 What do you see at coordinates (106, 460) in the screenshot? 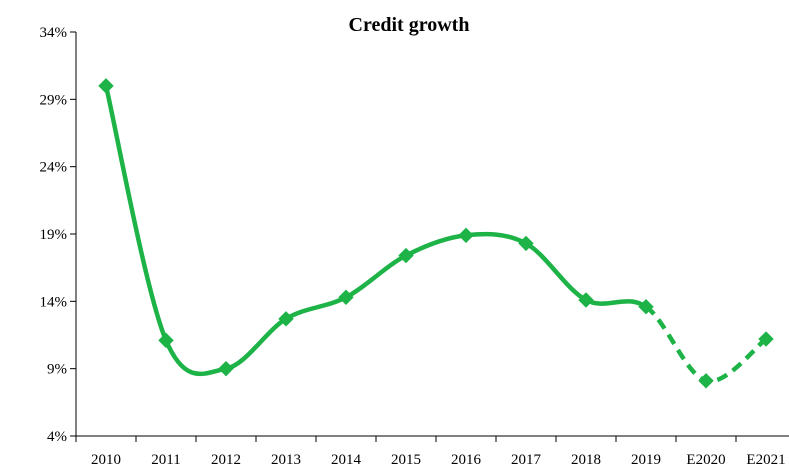
I see `x-tick-label: 2010` at bounding box center [106, 460].